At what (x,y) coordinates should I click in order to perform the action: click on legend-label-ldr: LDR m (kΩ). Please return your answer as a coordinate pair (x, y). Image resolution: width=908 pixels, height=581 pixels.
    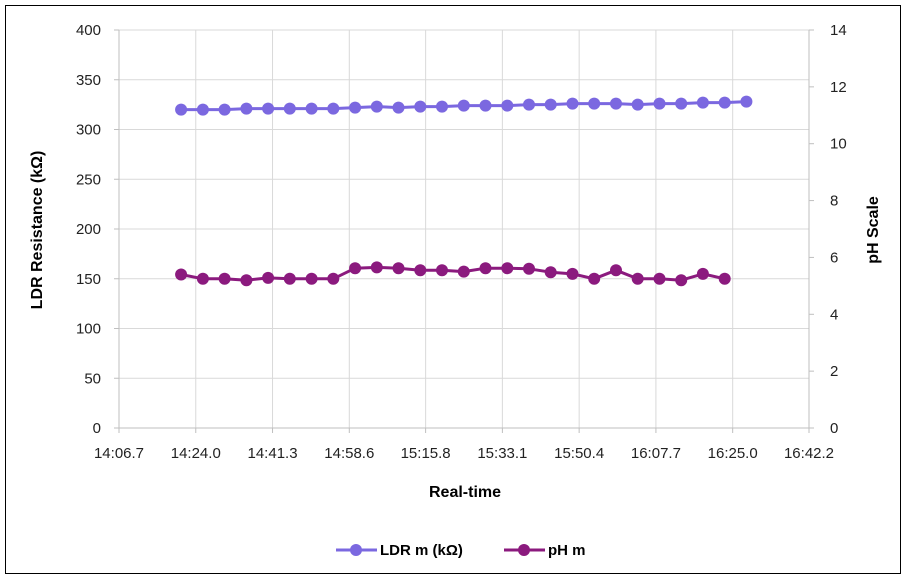
    Looking at the image, I should click on (421, 550).